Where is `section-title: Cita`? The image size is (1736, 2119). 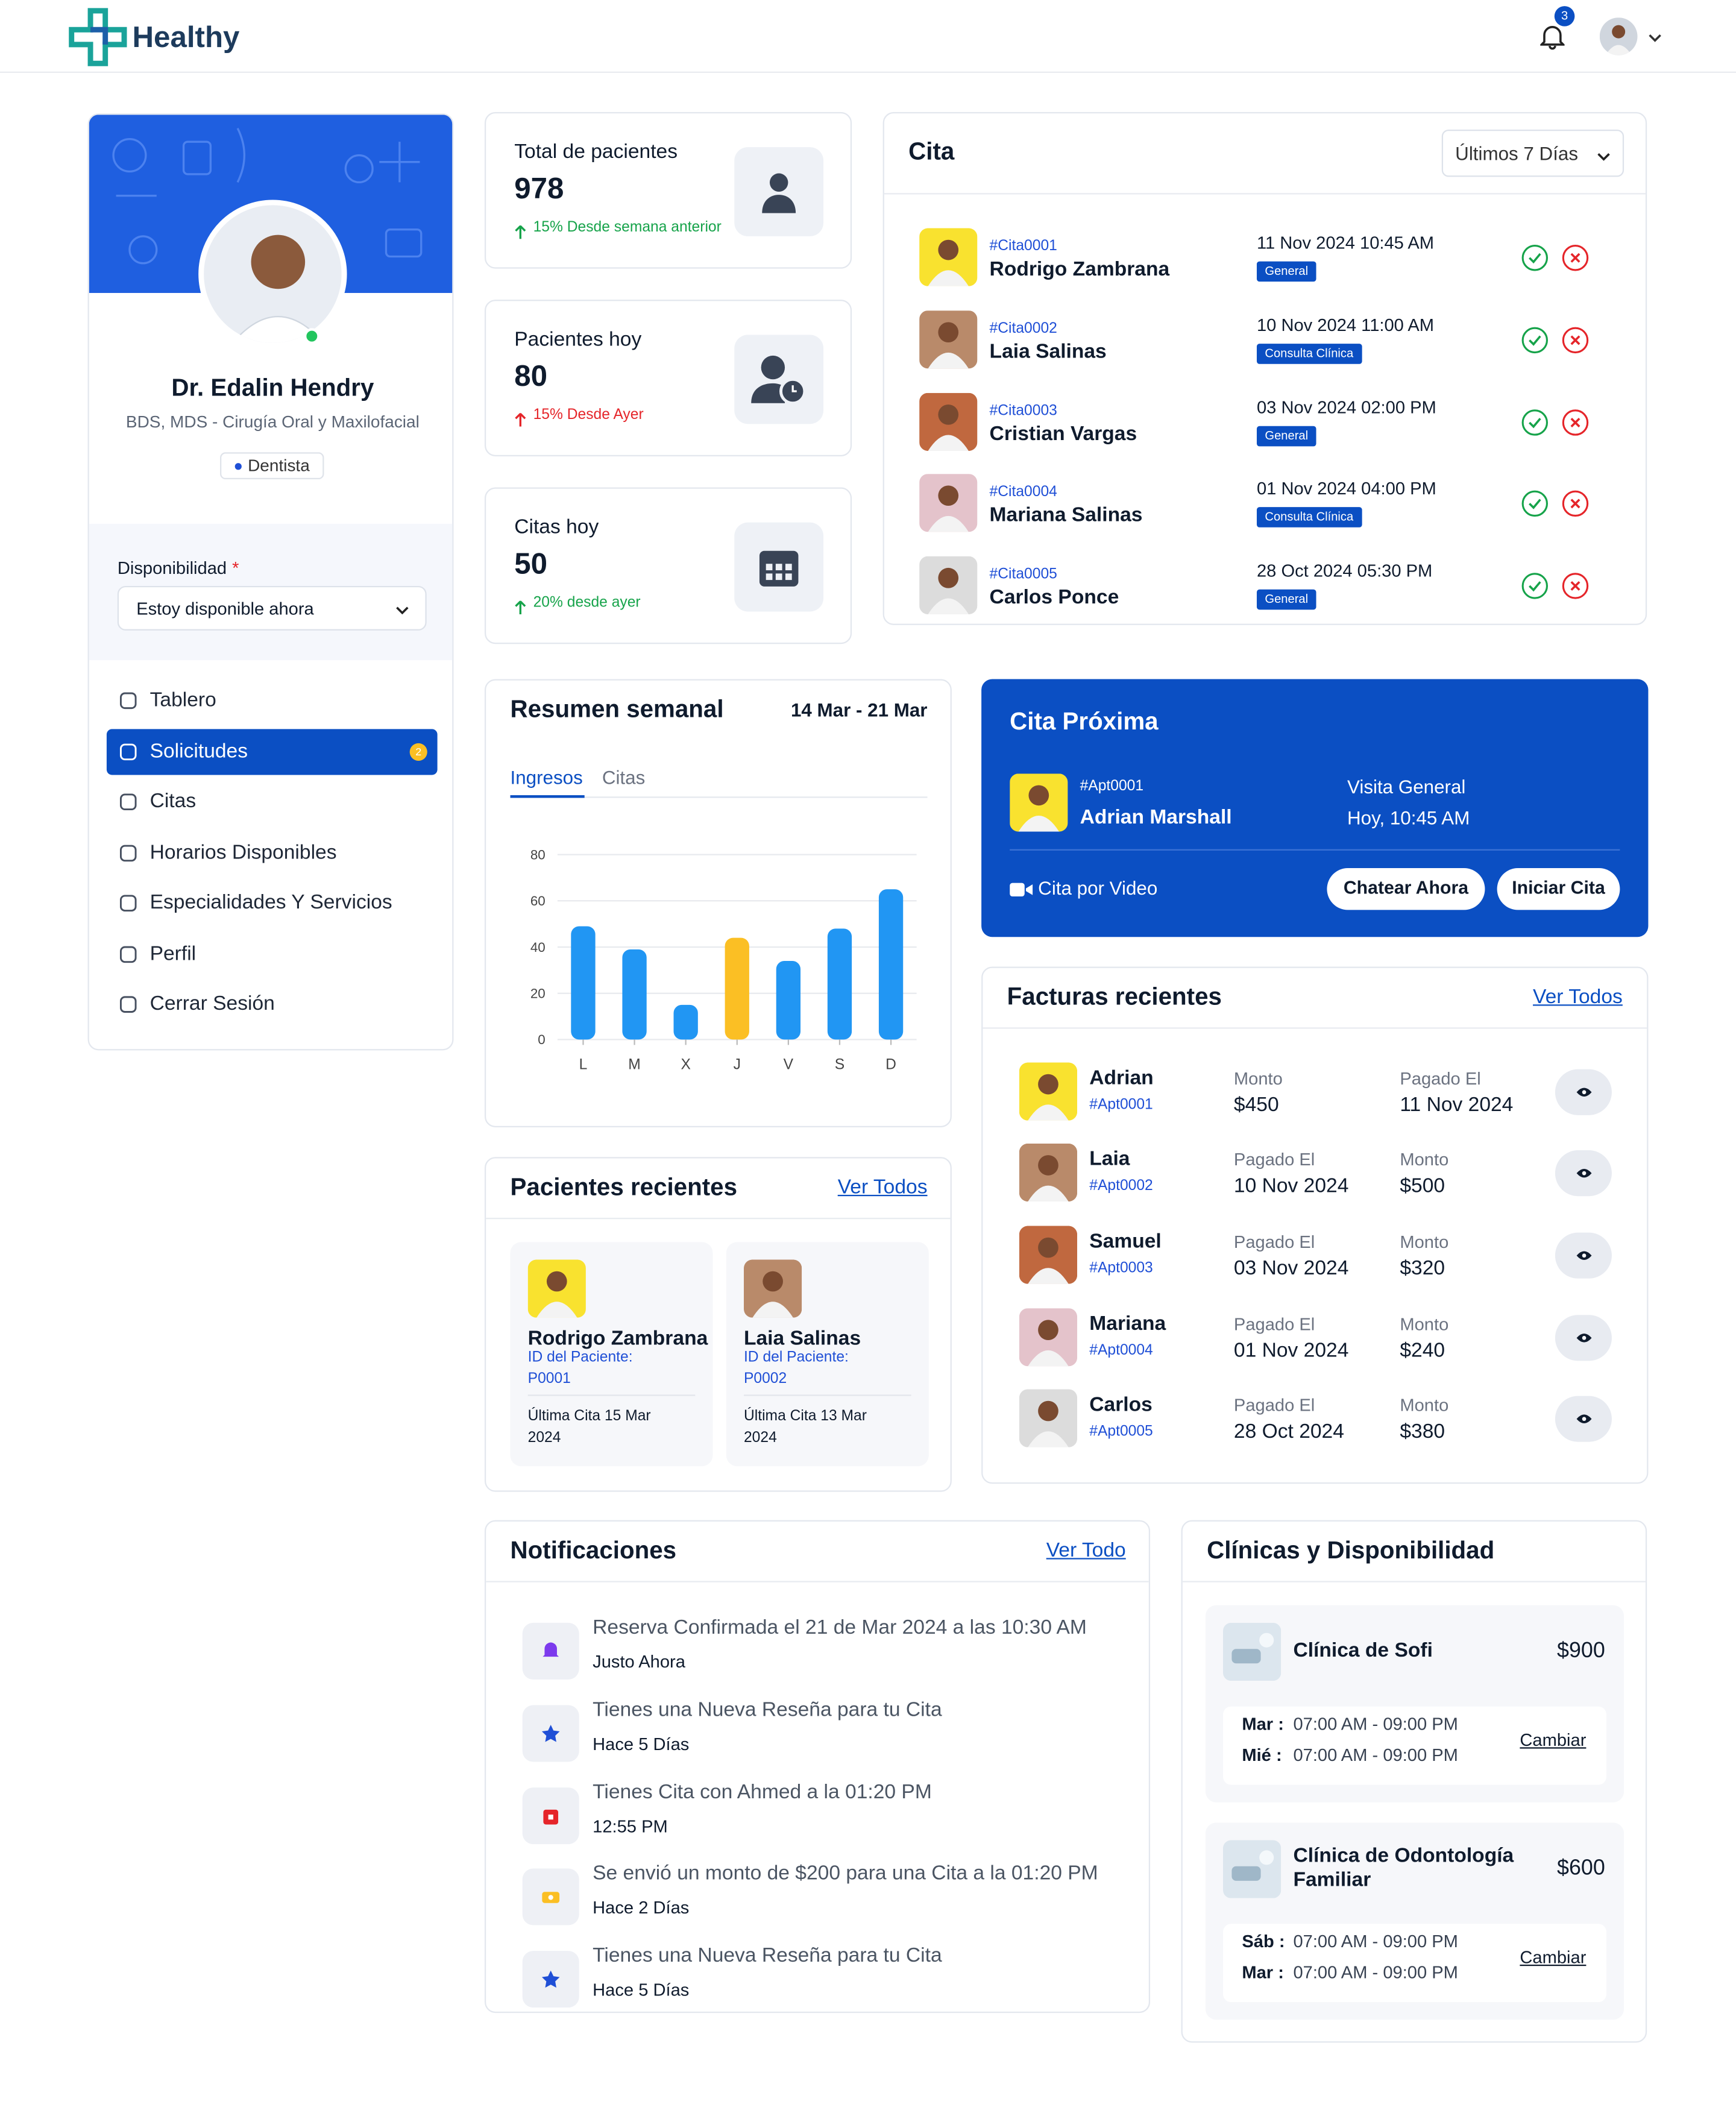
section-title: Cita is located at coordinates (931, 151).